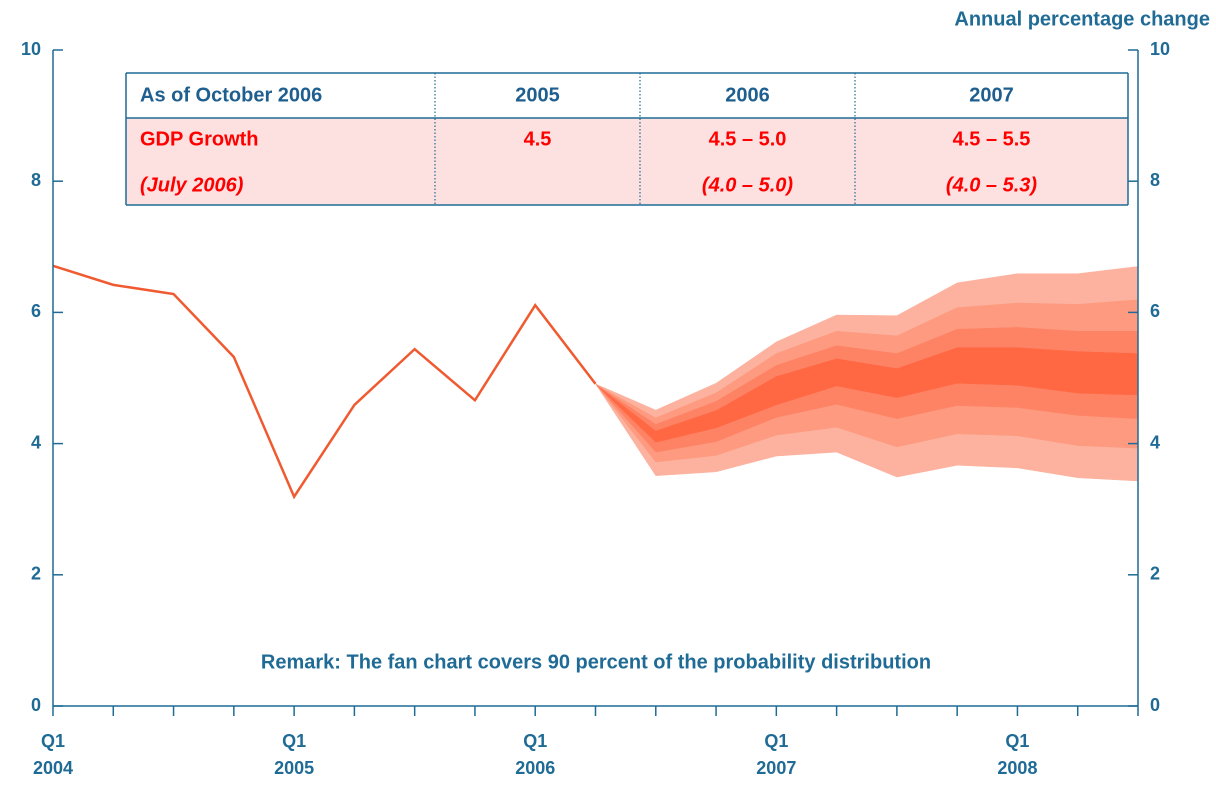  Describe the element at coordinates (748, 139) in the screenshot. I see `table-cell: 4.5 – 5.0` at that location.